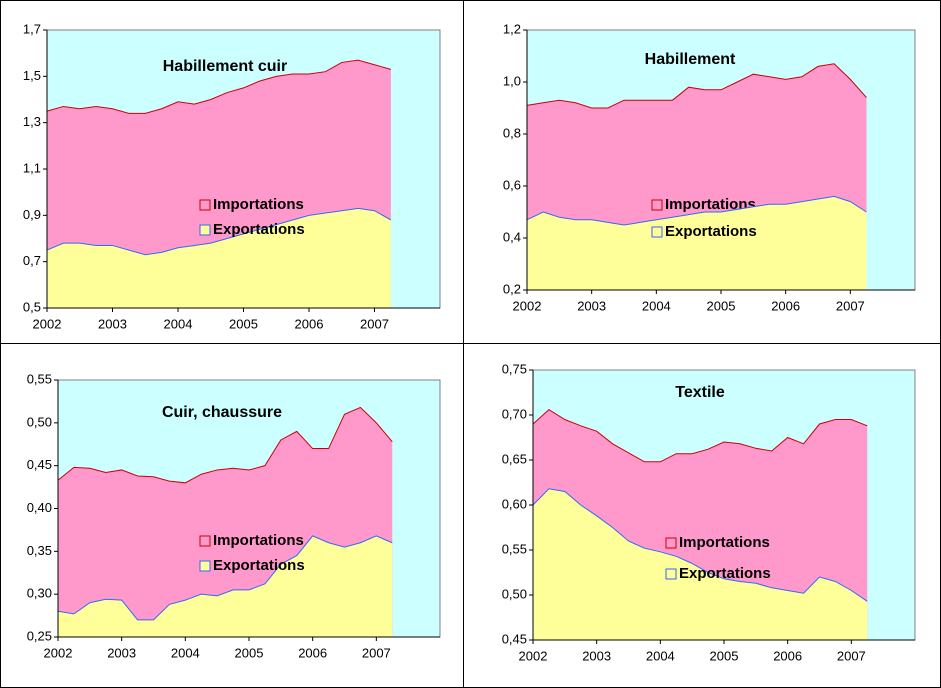  I want to click on y-tick-label: 0,60, so click(514, 503).